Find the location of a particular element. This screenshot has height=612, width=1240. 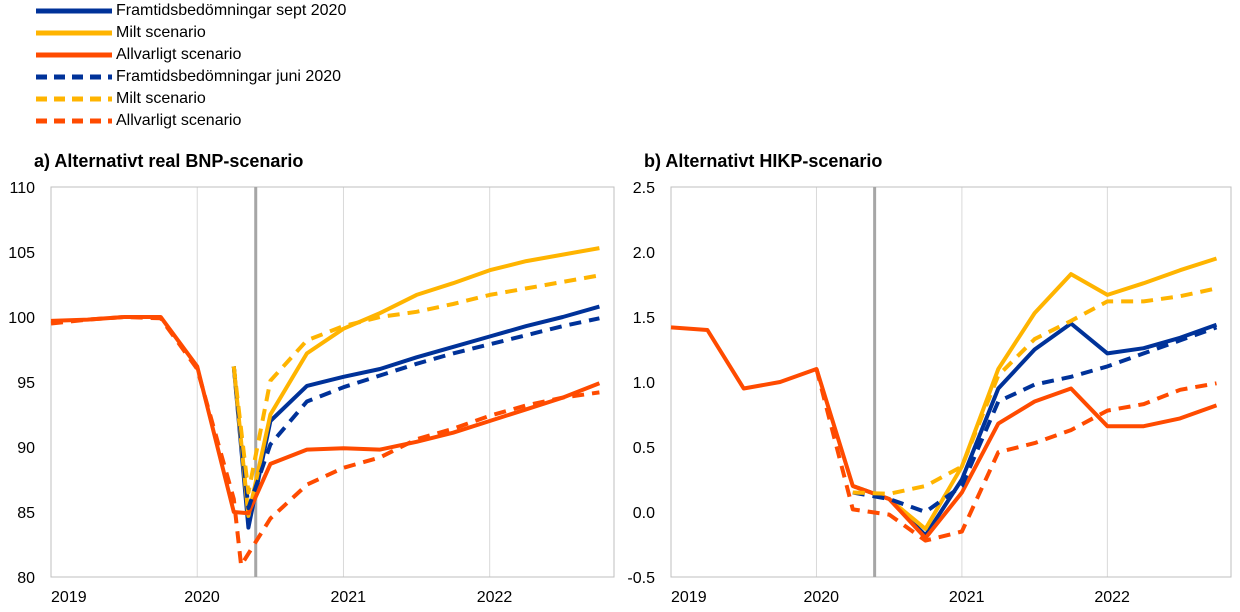

panel-b-title: b) Alternativt HIKP-scenario is located at coordinates (763, 161).